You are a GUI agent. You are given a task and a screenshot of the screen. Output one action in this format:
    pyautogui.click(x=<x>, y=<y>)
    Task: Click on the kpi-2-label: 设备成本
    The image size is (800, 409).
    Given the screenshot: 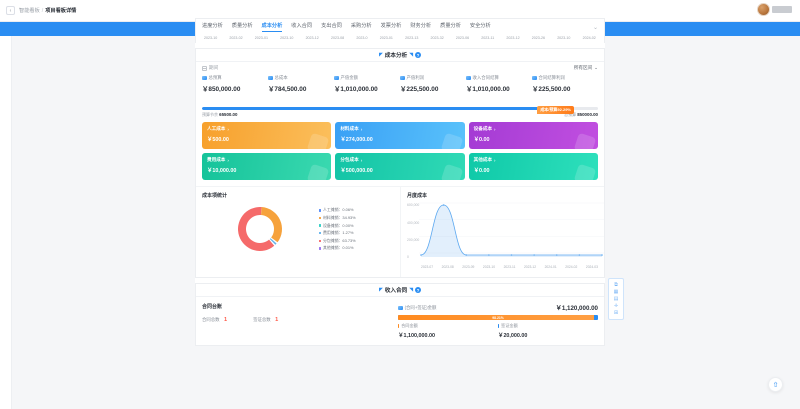 What is the action you would take?
    pyautogui.click(x=483, y=129)
    